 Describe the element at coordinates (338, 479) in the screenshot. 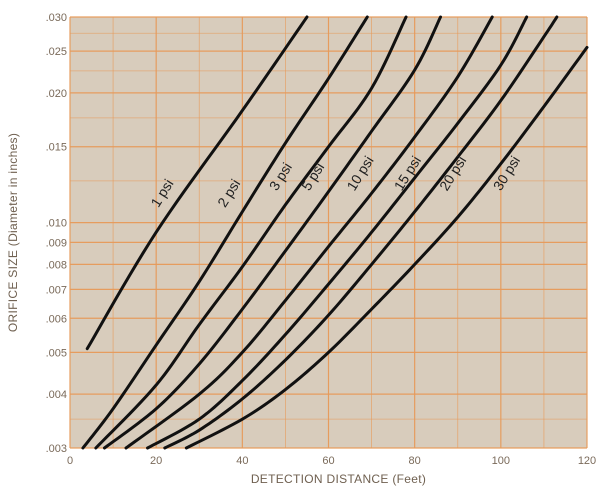

I see `x-axis-title: DETECTION DISTANCE (Feet)` at that location.